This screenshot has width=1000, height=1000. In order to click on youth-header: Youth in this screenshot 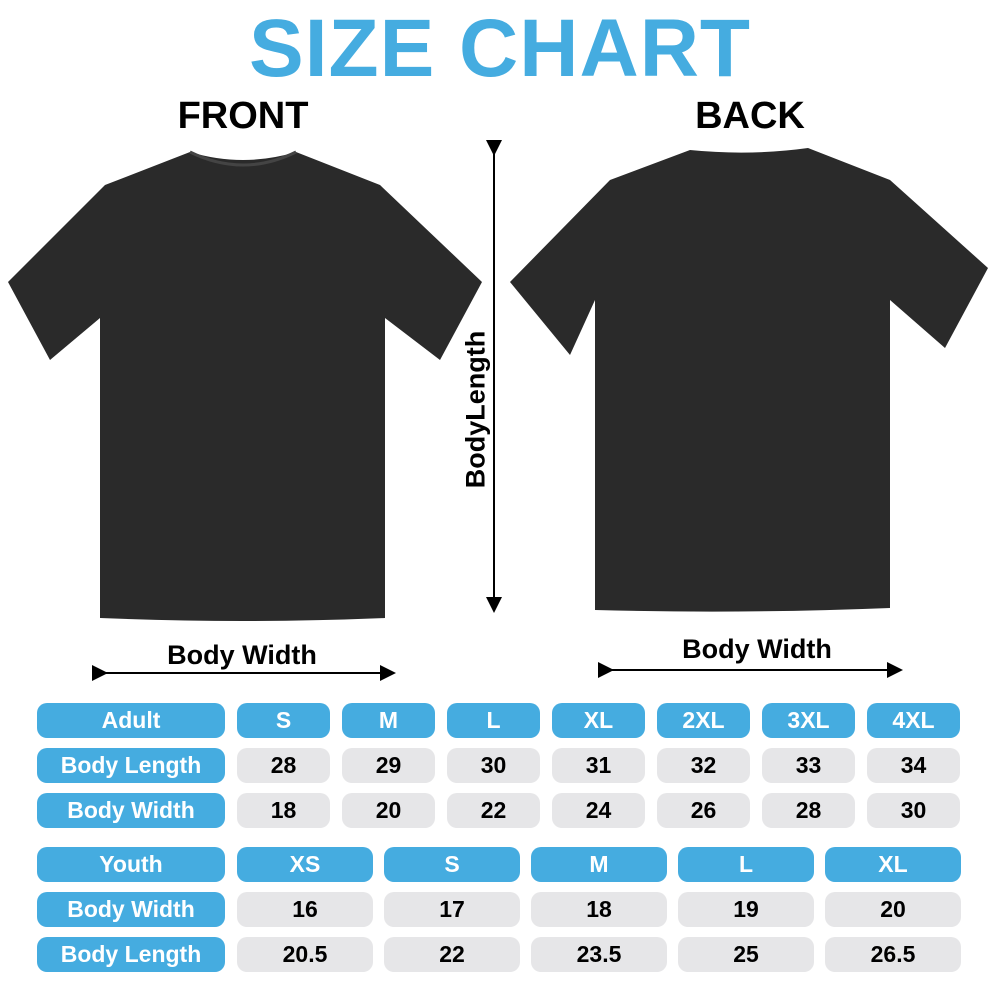, I will do `click(131, 864)`.